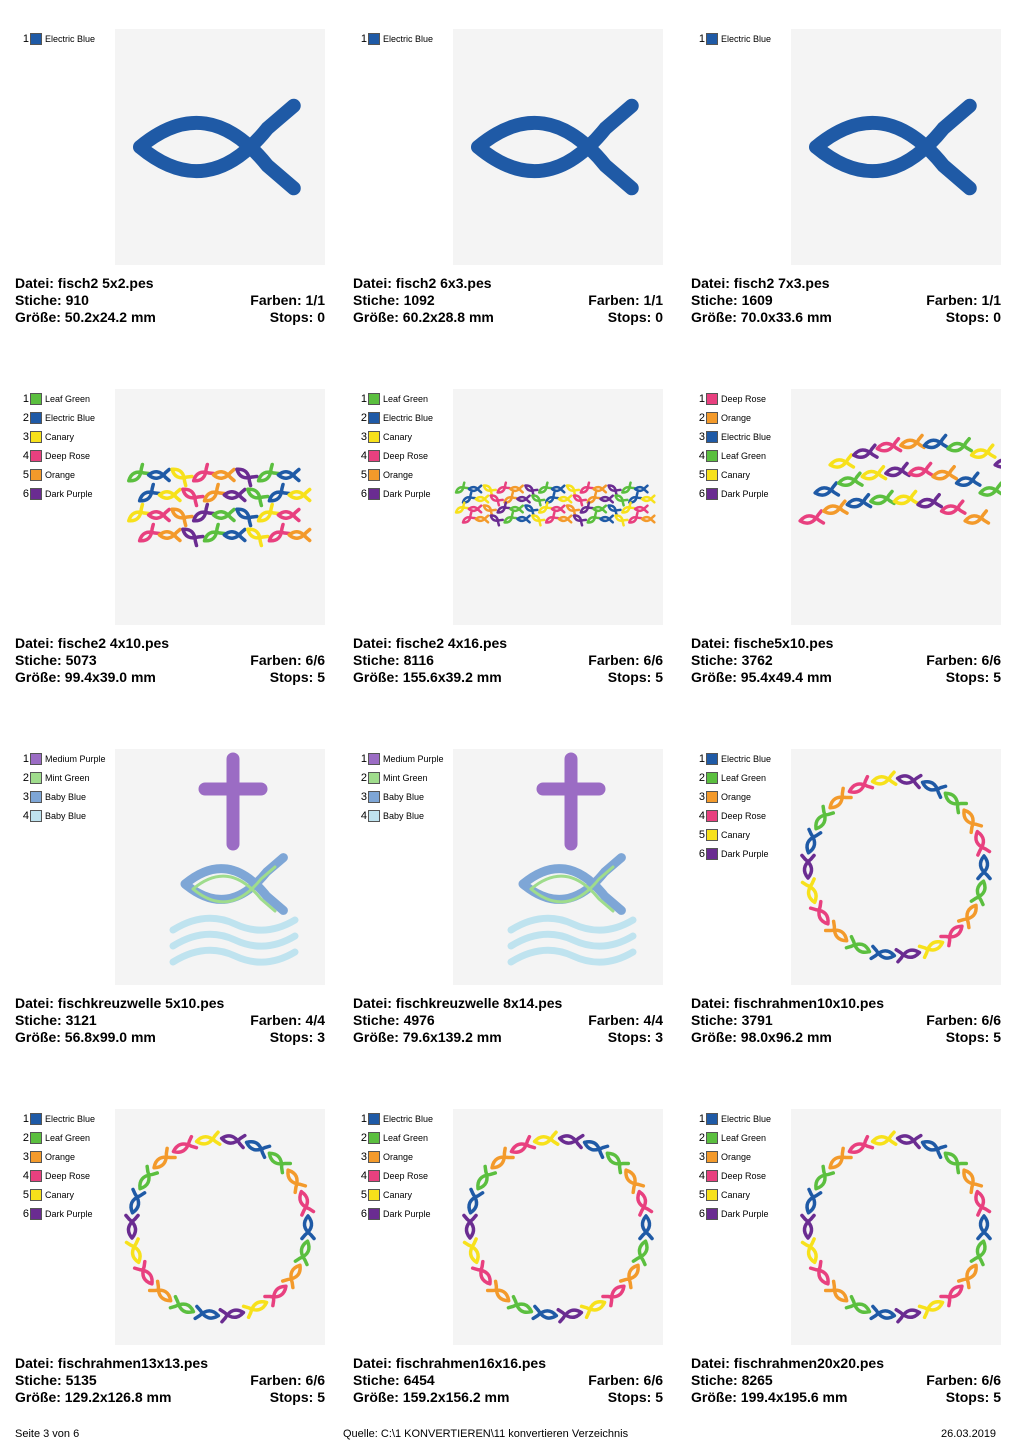 This screenshot has width=1024, height=1448. I want to click on file-name-line: Datei: fischrahmen20x20.pes, so click(787, 1363).